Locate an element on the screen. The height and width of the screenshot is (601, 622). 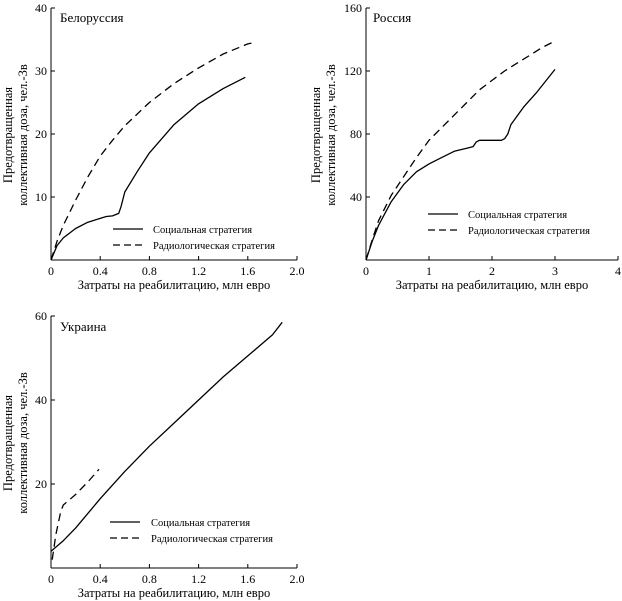
russia-title: Россия is located at coordinates (392, 17).